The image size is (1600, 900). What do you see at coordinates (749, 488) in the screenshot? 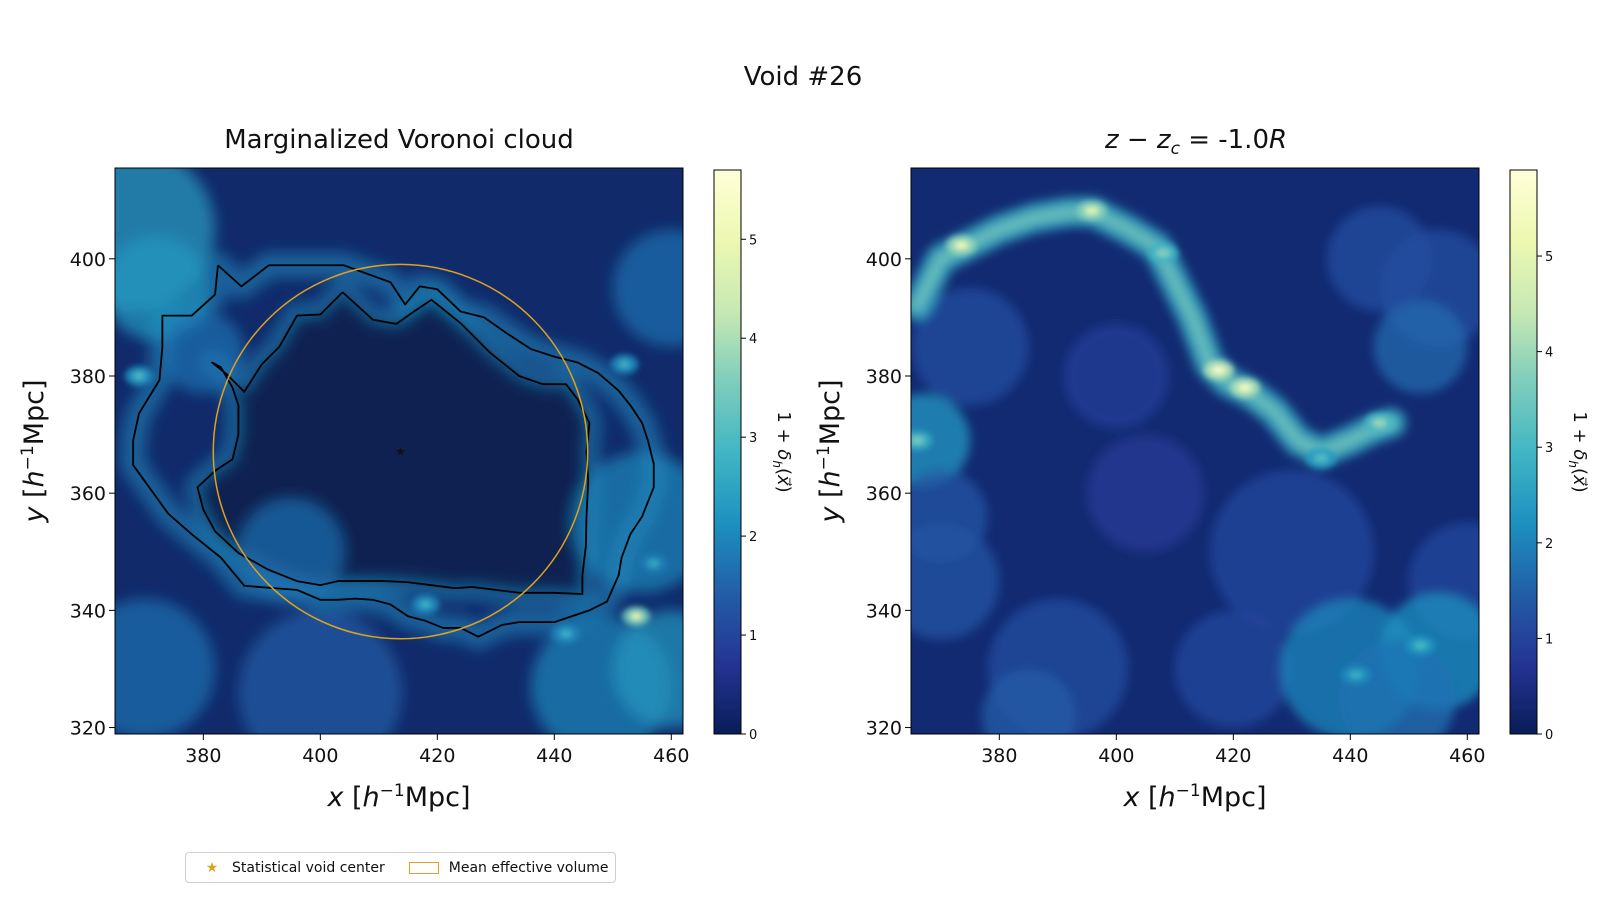
I see `left-colorbar-ticks: 0 1 2 3 4 5` at bounding box center [749, 488].